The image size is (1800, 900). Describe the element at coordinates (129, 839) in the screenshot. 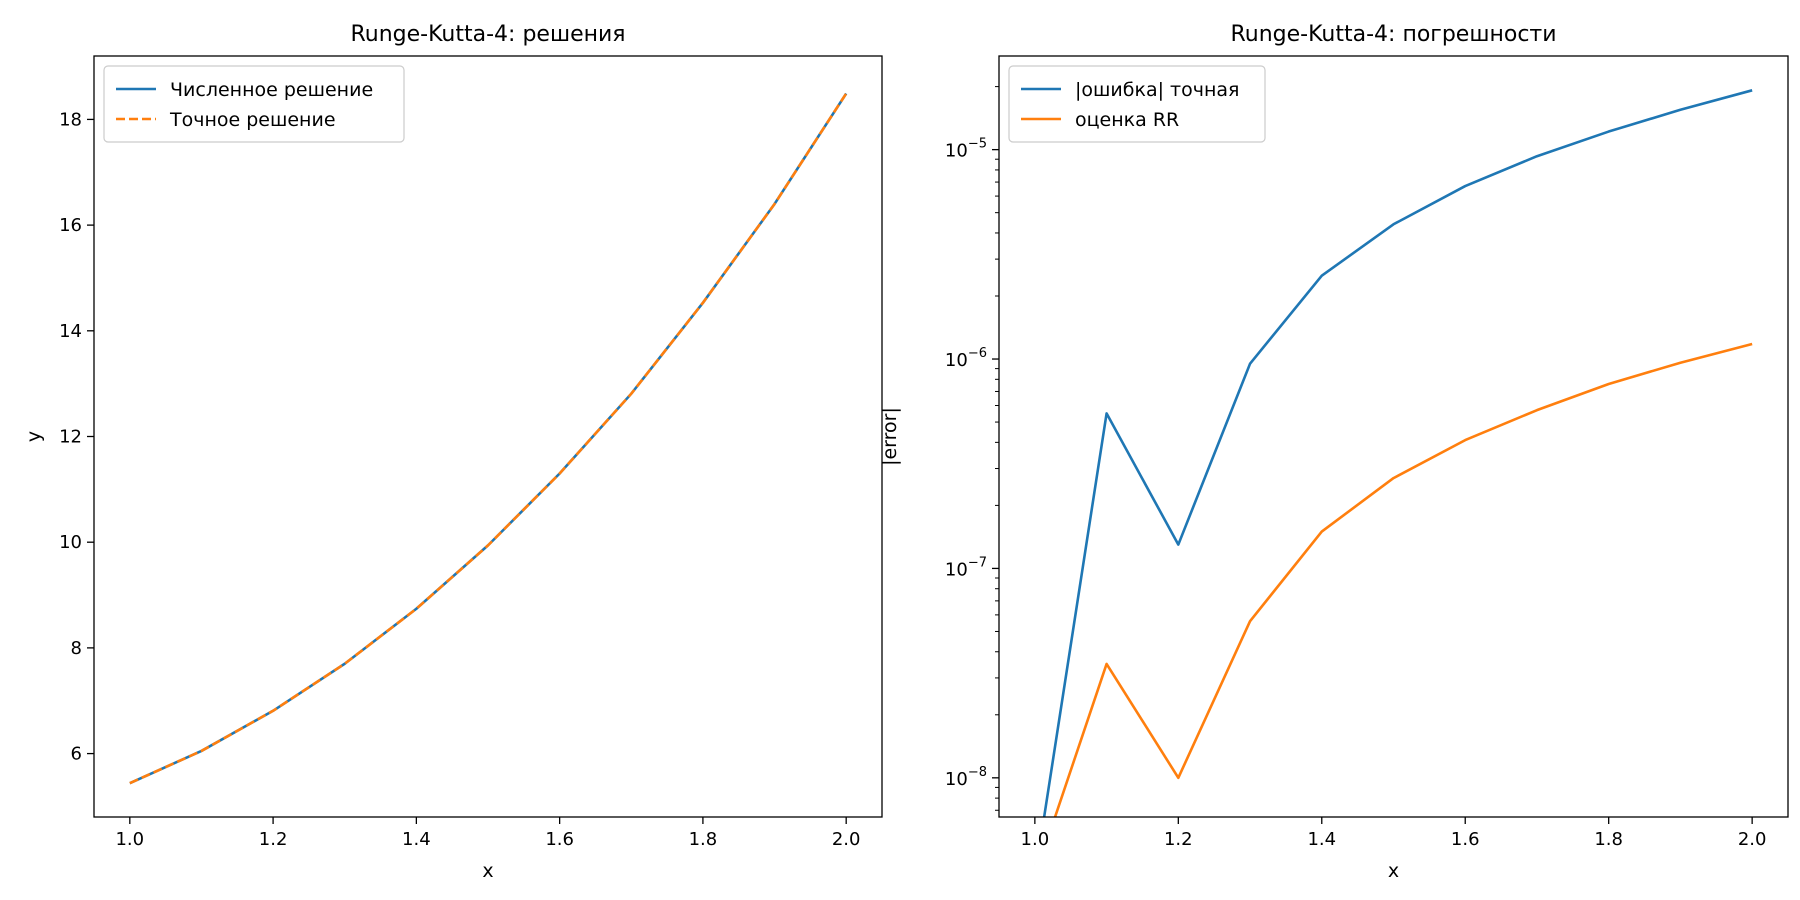

I see `left-x-tick-label: 1.0` at that location.